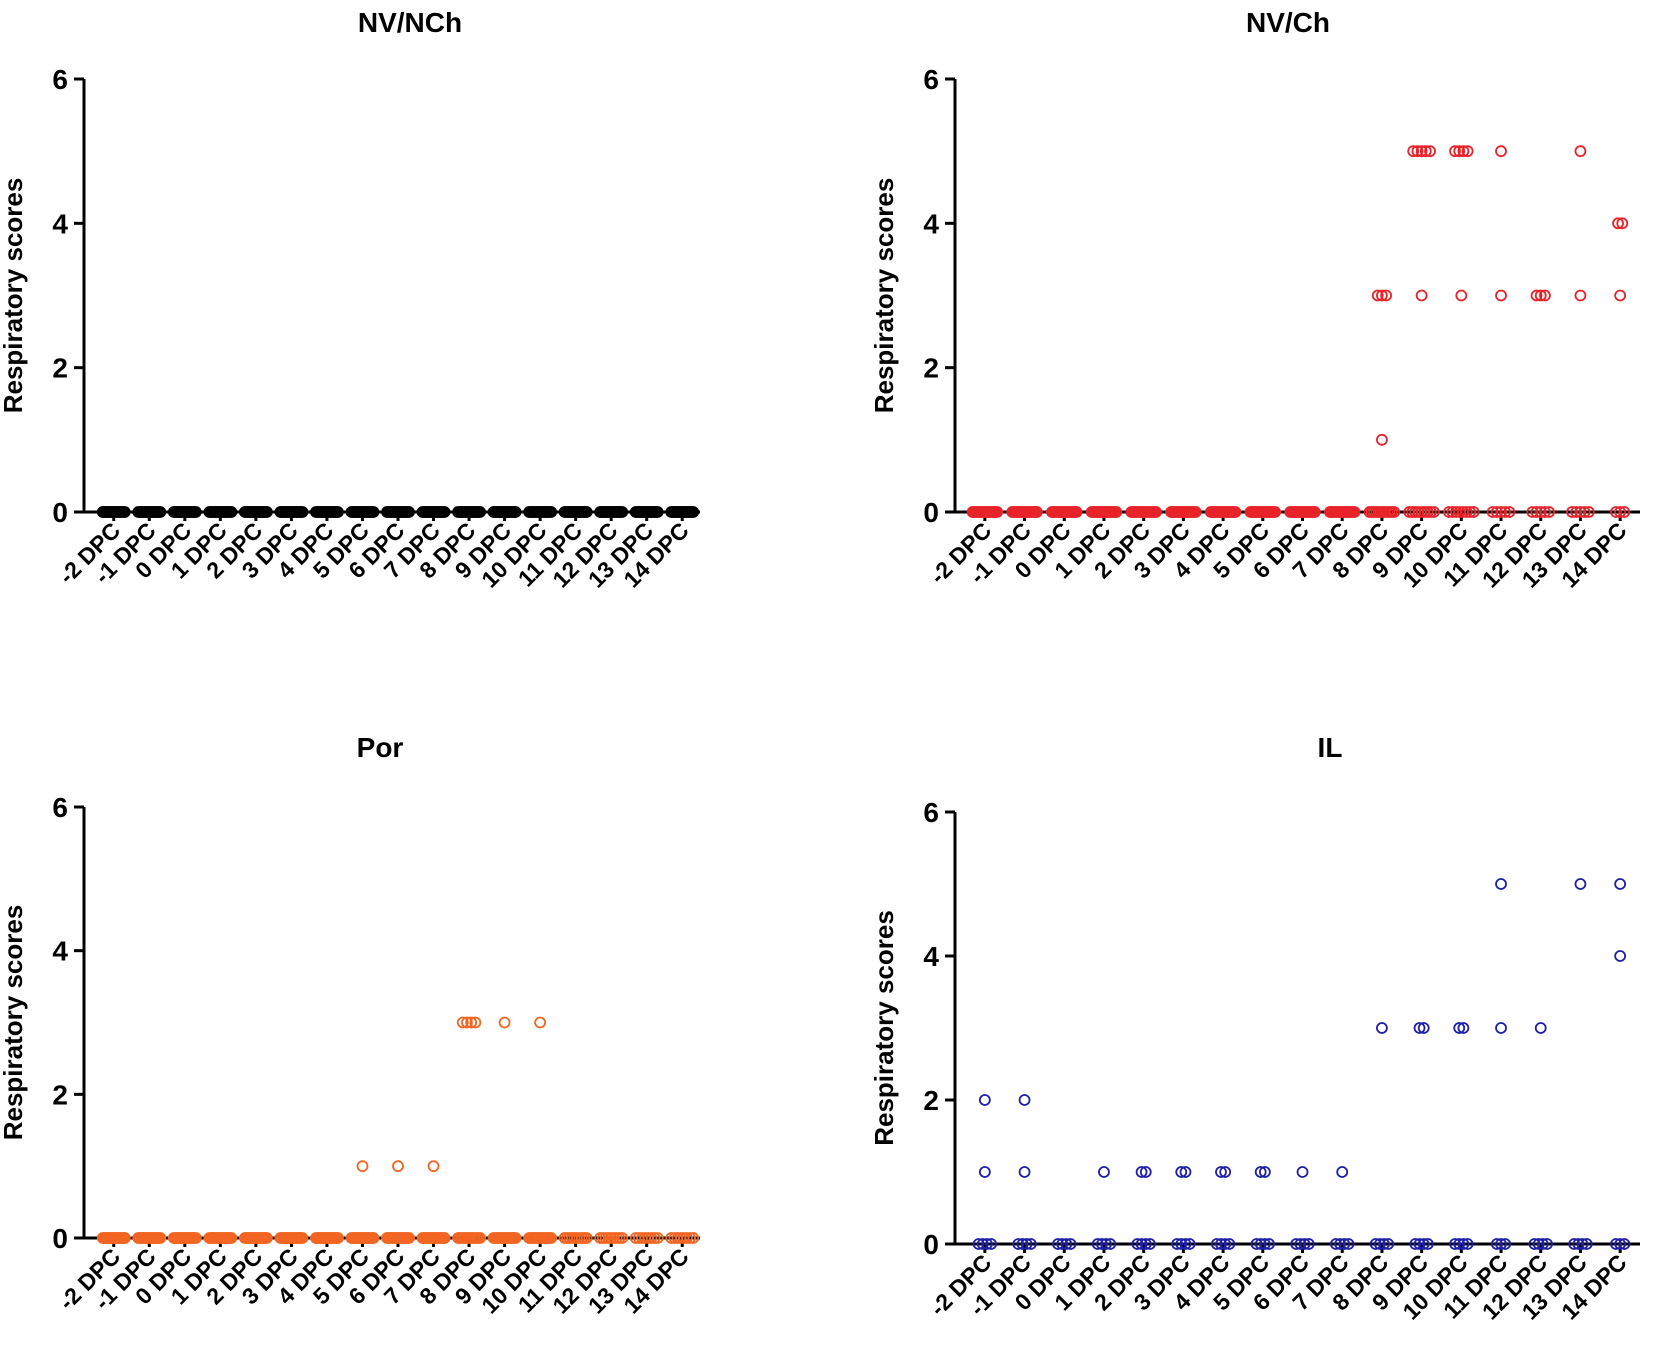 The image size is (1665, 1361). Describe the element at coordinates (380, 747) in the screenshot. I see `chart-title: Por` at that location.